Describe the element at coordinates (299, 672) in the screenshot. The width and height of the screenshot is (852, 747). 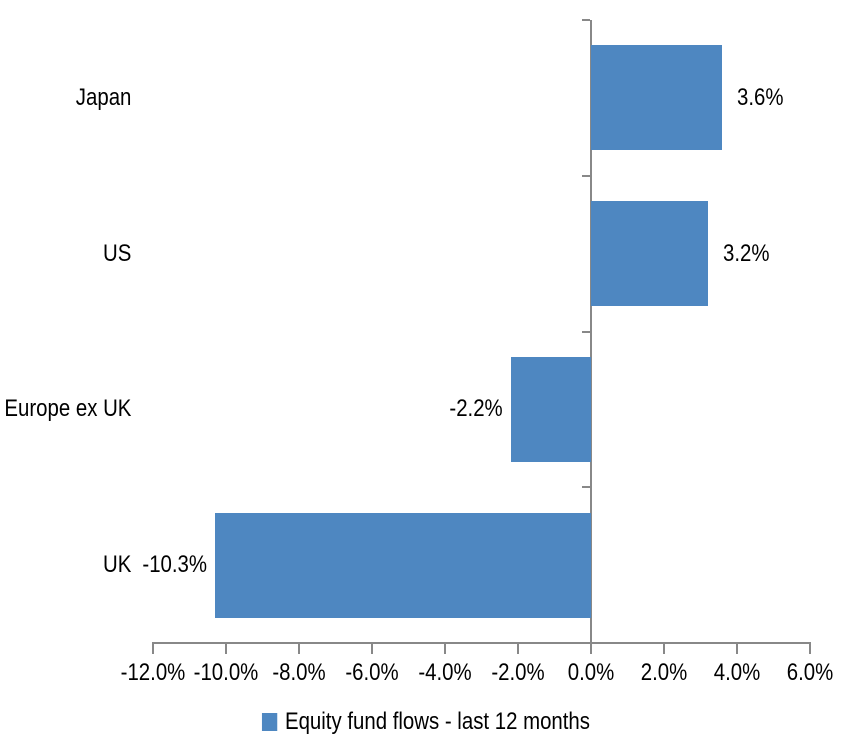
I see `x-axis-tick-label: -8.0%` at that location.